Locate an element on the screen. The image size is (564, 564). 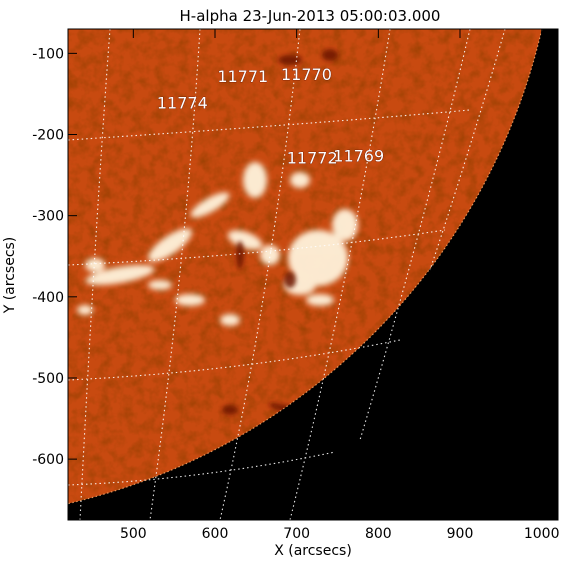
y-tick-label: -600 is located at coordinates (48, 460).